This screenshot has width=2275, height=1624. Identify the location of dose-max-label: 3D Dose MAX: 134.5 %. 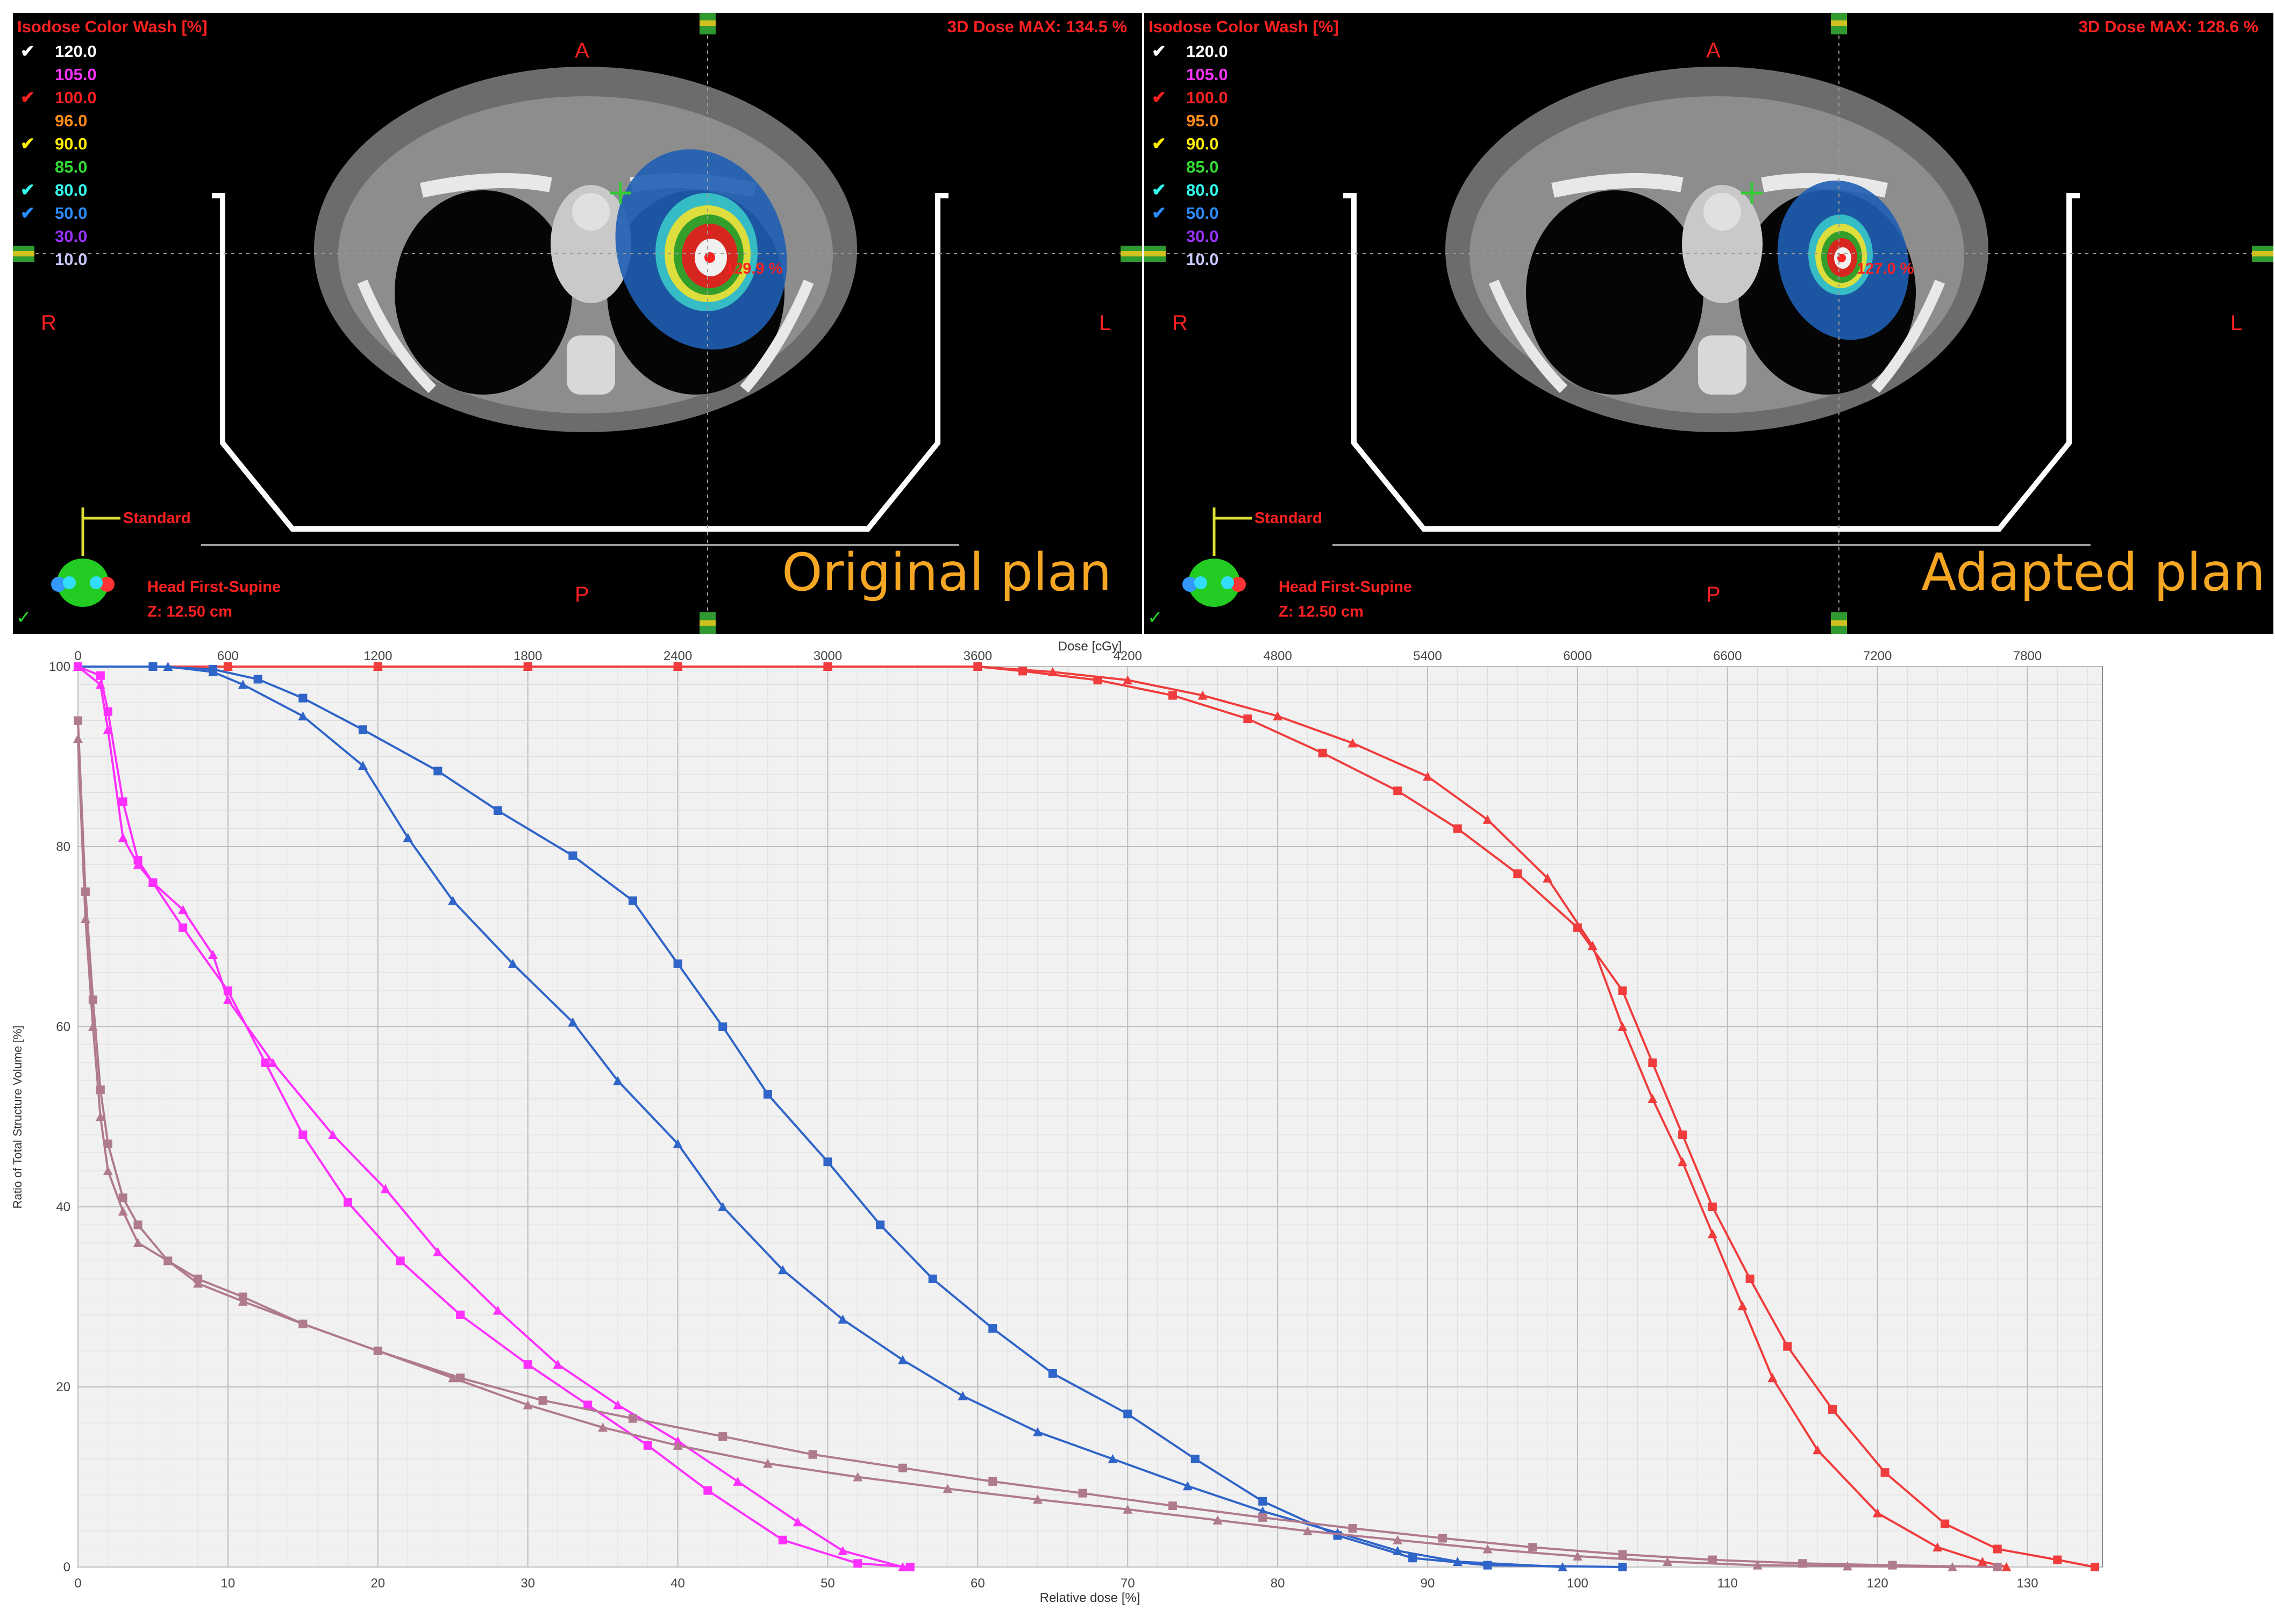
(1037, 26).